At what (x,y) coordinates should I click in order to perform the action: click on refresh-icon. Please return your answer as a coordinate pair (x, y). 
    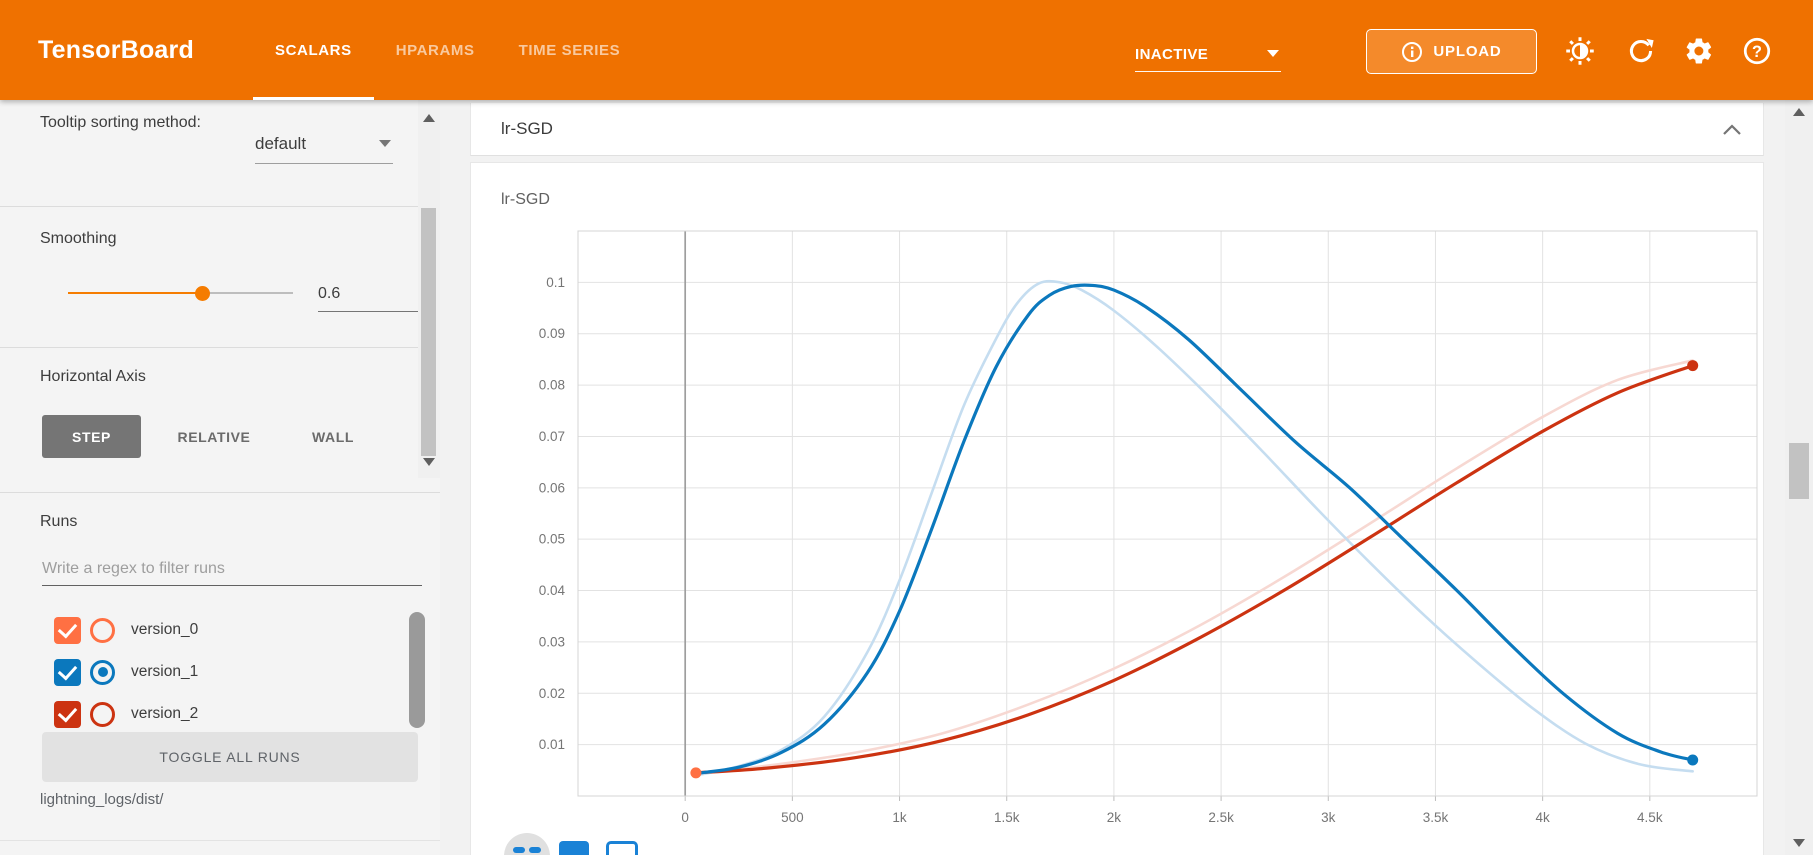
    Looking at the image, I should click on (1641, 51).